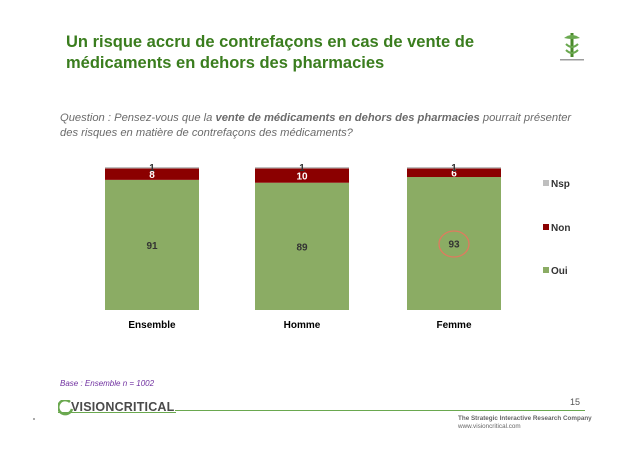  Describe the element at coordinates (560, 228) in the screenshot. I see `legend-label-non: Non` at that location.